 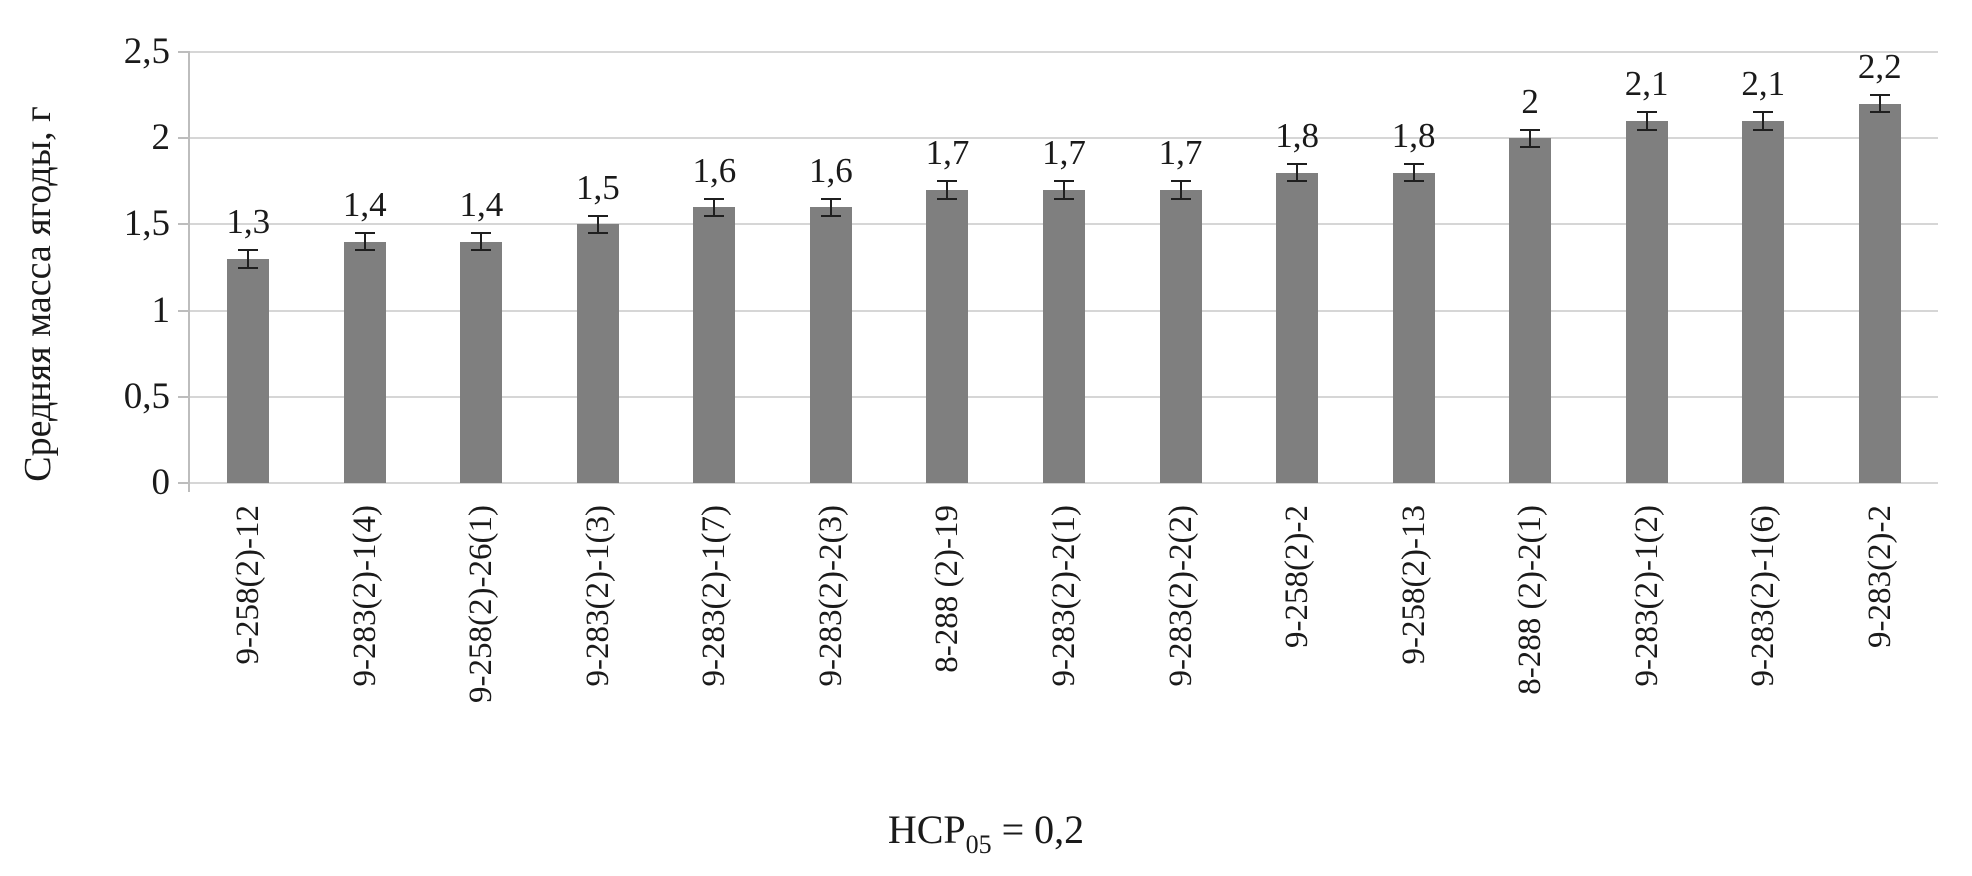 What do you see at coordinates (481, 604) in the screenshot?
I see `x-axis-category-label: 9-258(2)-26(1)` at bounding box center [481, 604].